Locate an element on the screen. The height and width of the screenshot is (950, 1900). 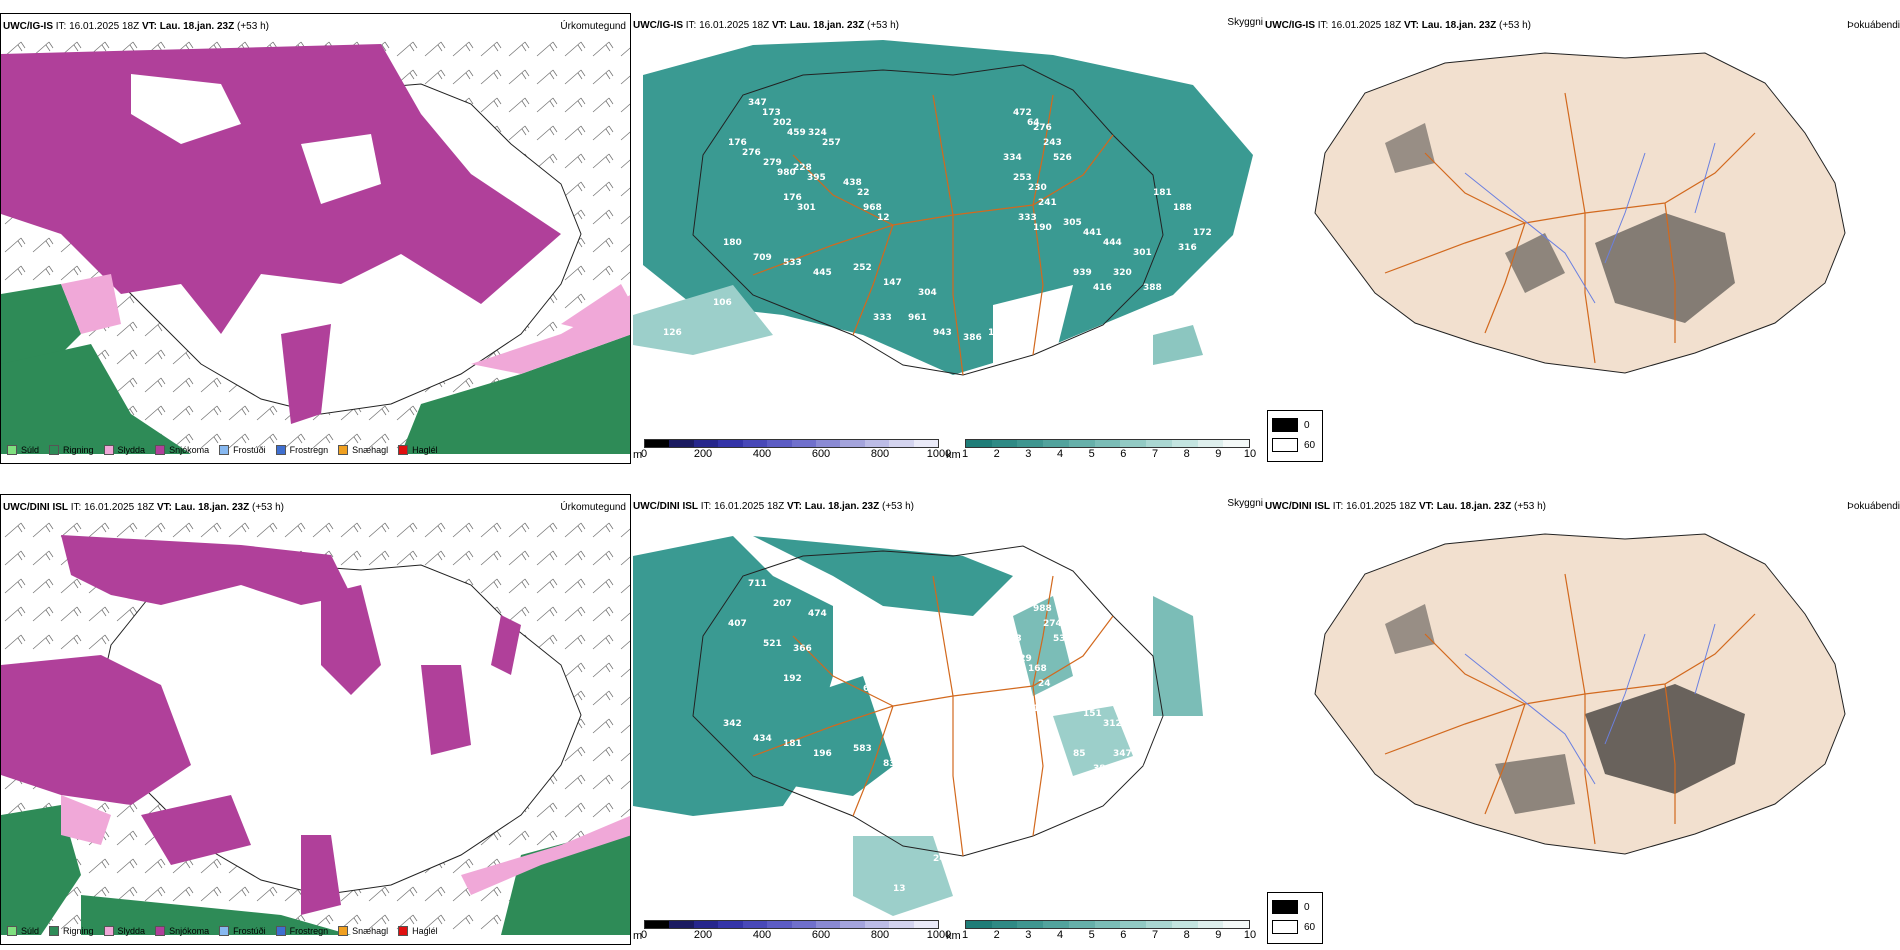
legend-item: Frostúði is located at coordinates (242, 450).